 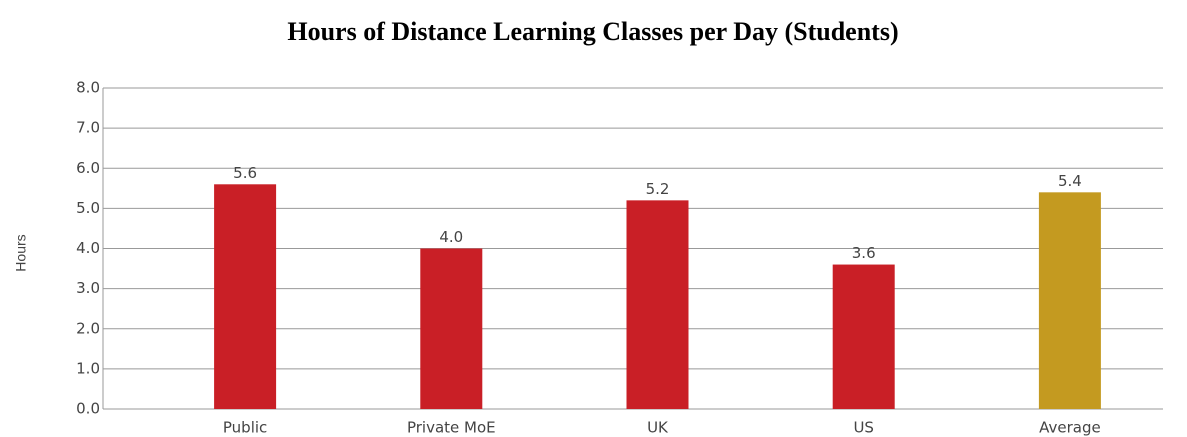 What do you see at coordinates (88, 248) in the screenshot?
I see `y-tick-label: 4.0` at bounding box center [88, 248].